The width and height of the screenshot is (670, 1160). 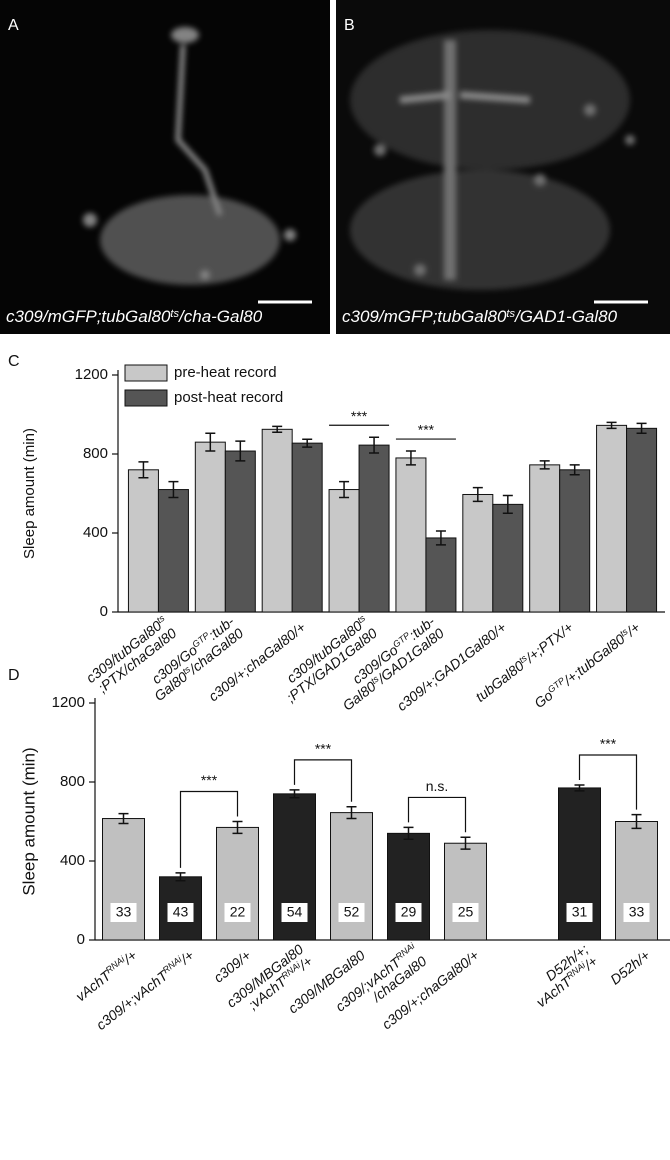 I want to click on micrograph-a, so click(x=165, y=167).